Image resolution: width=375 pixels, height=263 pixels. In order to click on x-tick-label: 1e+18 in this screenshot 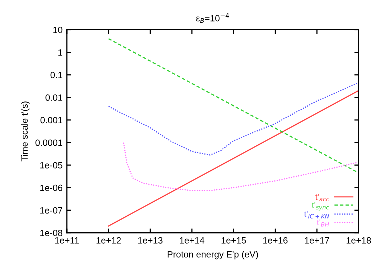, I will do `click(359, 240)`.